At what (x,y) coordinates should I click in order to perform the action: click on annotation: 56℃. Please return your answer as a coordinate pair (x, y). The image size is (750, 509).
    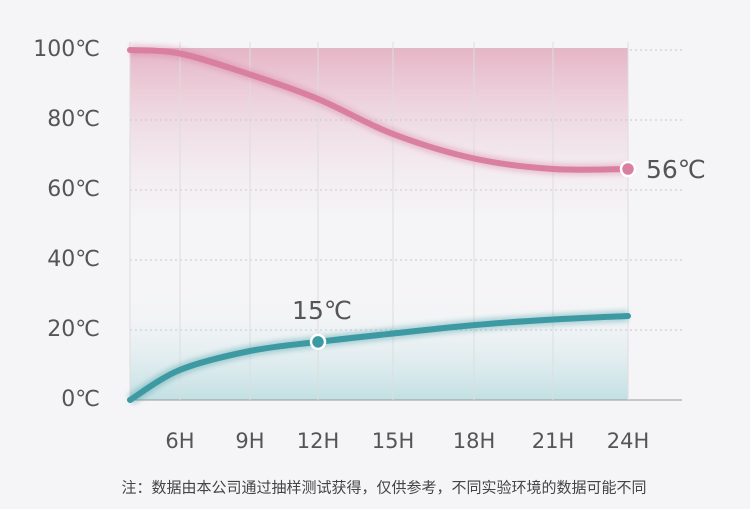
    Looking at the image, I should click on (676, 169).